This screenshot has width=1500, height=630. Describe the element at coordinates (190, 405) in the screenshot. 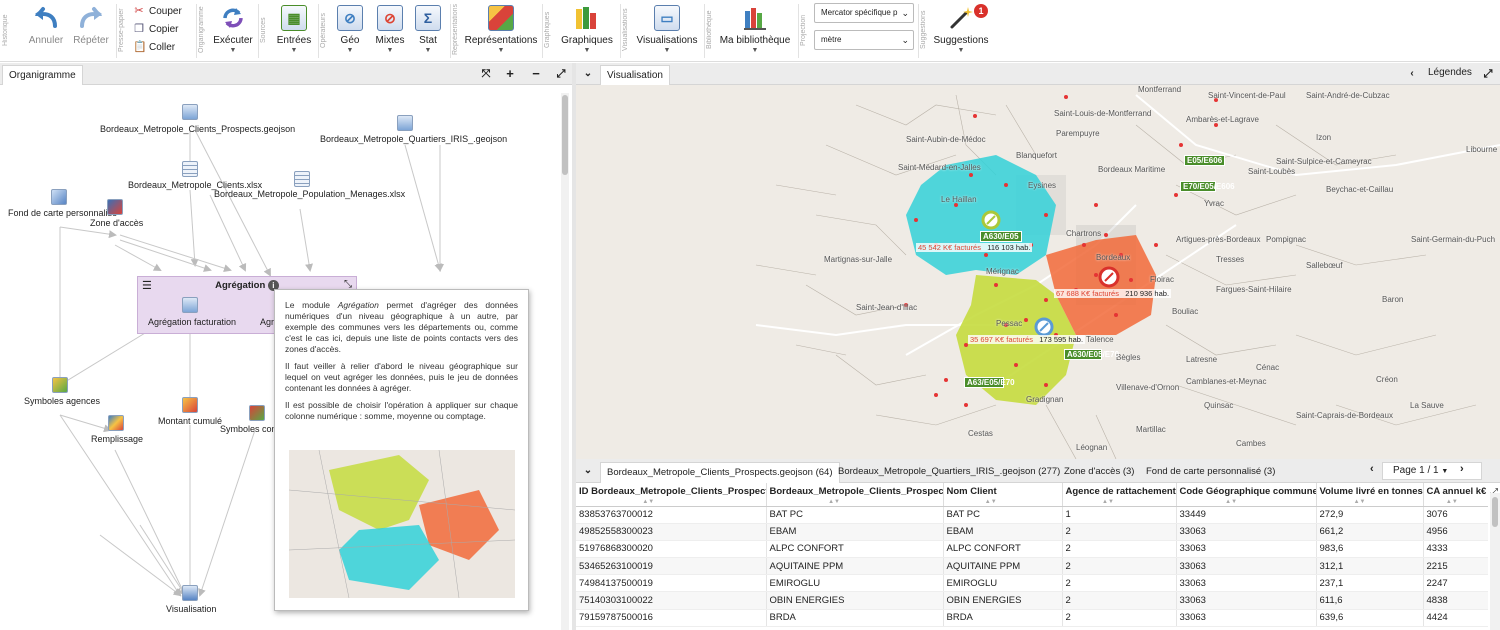

I see `cumulative-node` at that location.